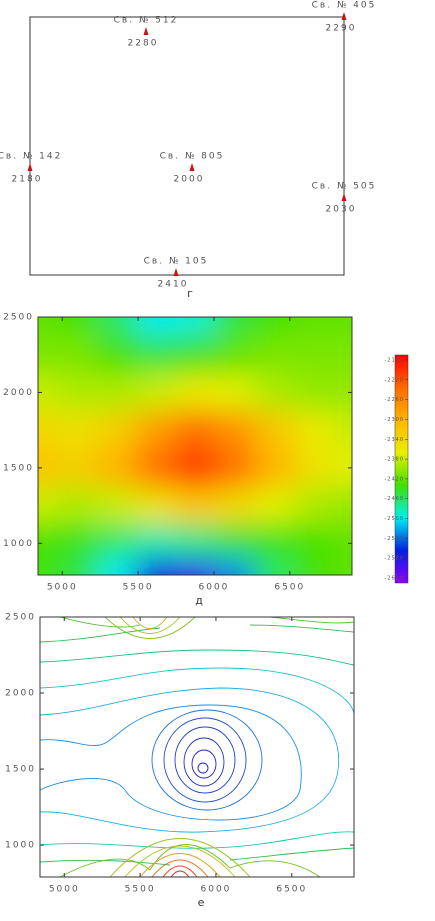 This screenshot has height=921, width=435. I want to click on colorbar-label: -2260, so click(394, 400).